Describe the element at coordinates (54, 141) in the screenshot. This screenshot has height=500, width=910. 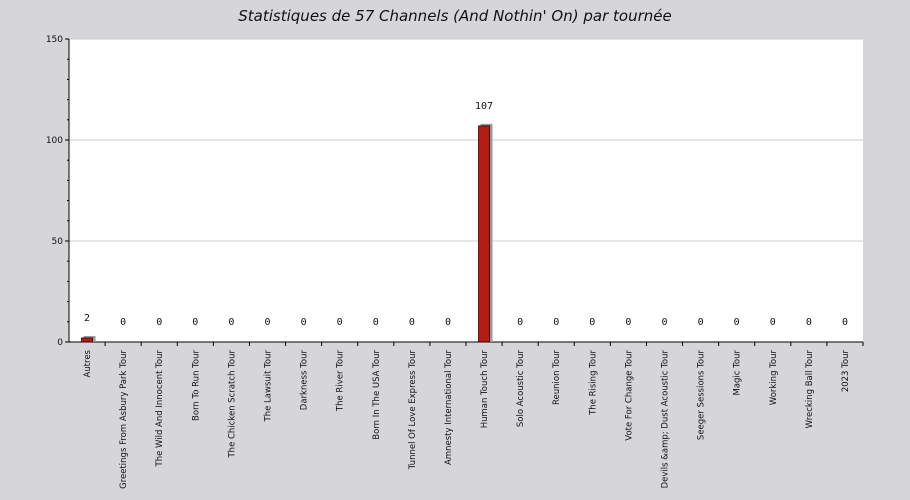
I see `y-tick-label: 100` at that location.